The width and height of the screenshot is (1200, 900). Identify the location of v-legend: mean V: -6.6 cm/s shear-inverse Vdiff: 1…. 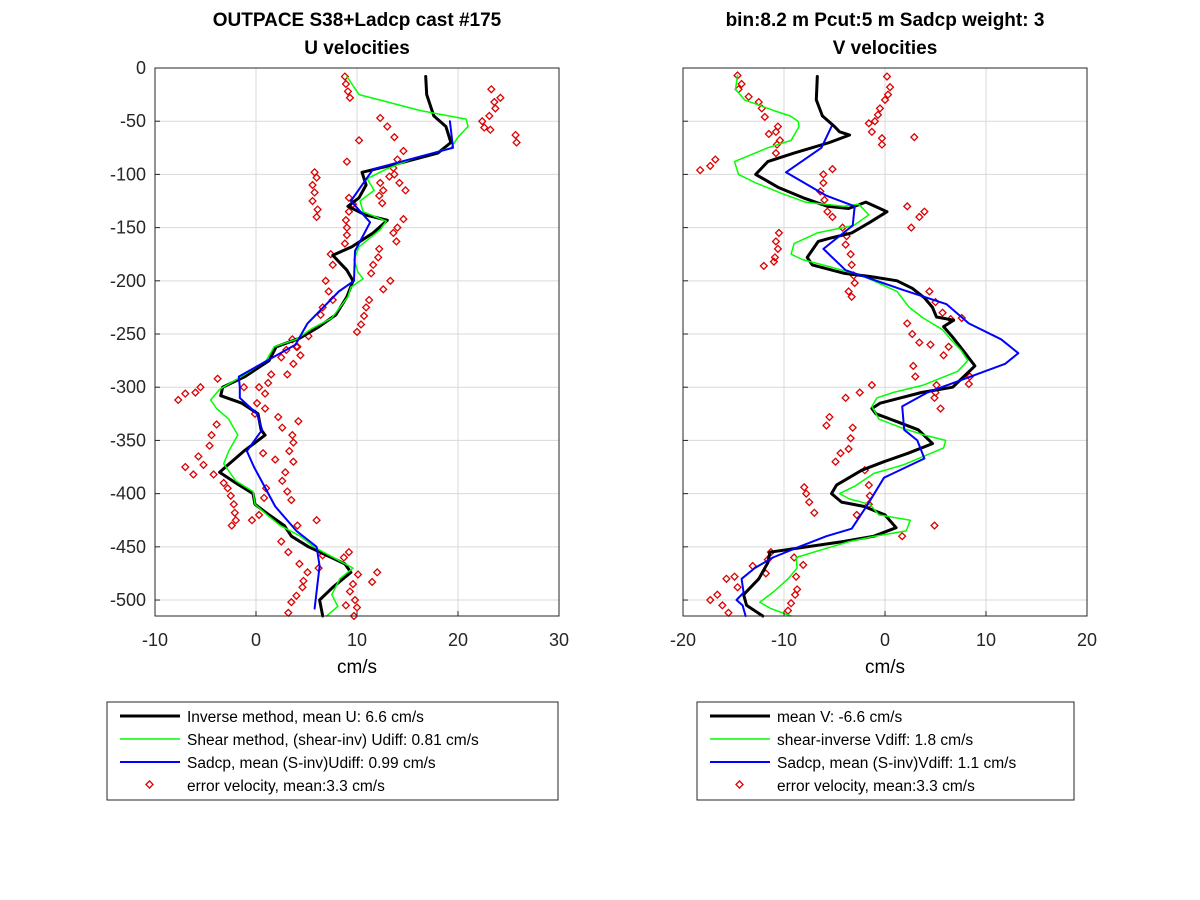
(885, 751).